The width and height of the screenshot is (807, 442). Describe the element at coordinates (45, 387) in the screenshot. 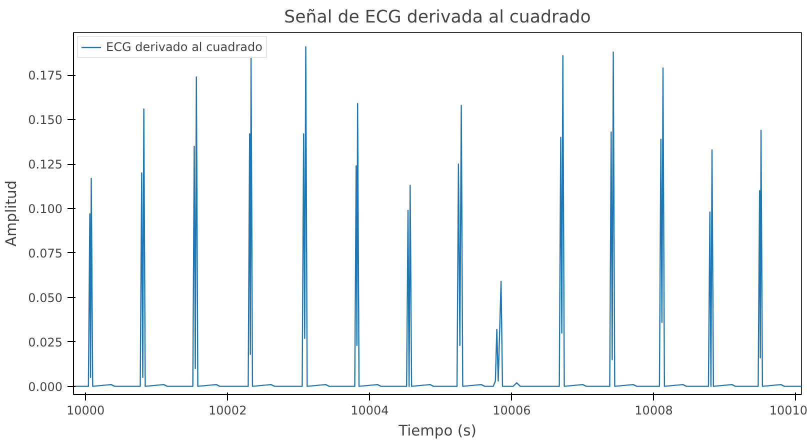

I see `y-tick-label: 0.000` at that location.